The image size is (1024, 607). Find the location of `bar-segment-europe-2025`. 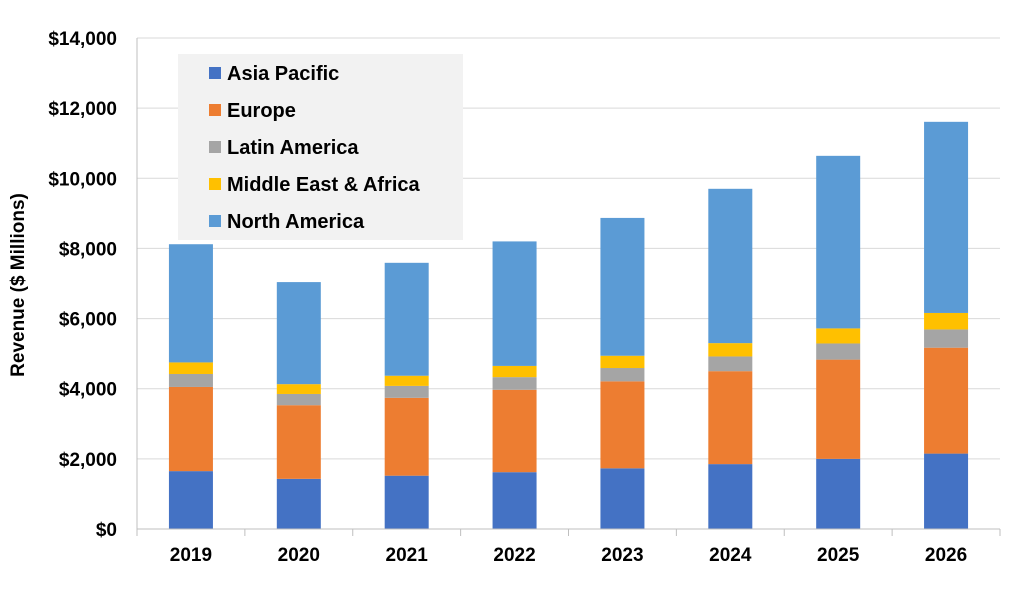

bar-segment-europe-2025 is located at coordinates (838, 409).